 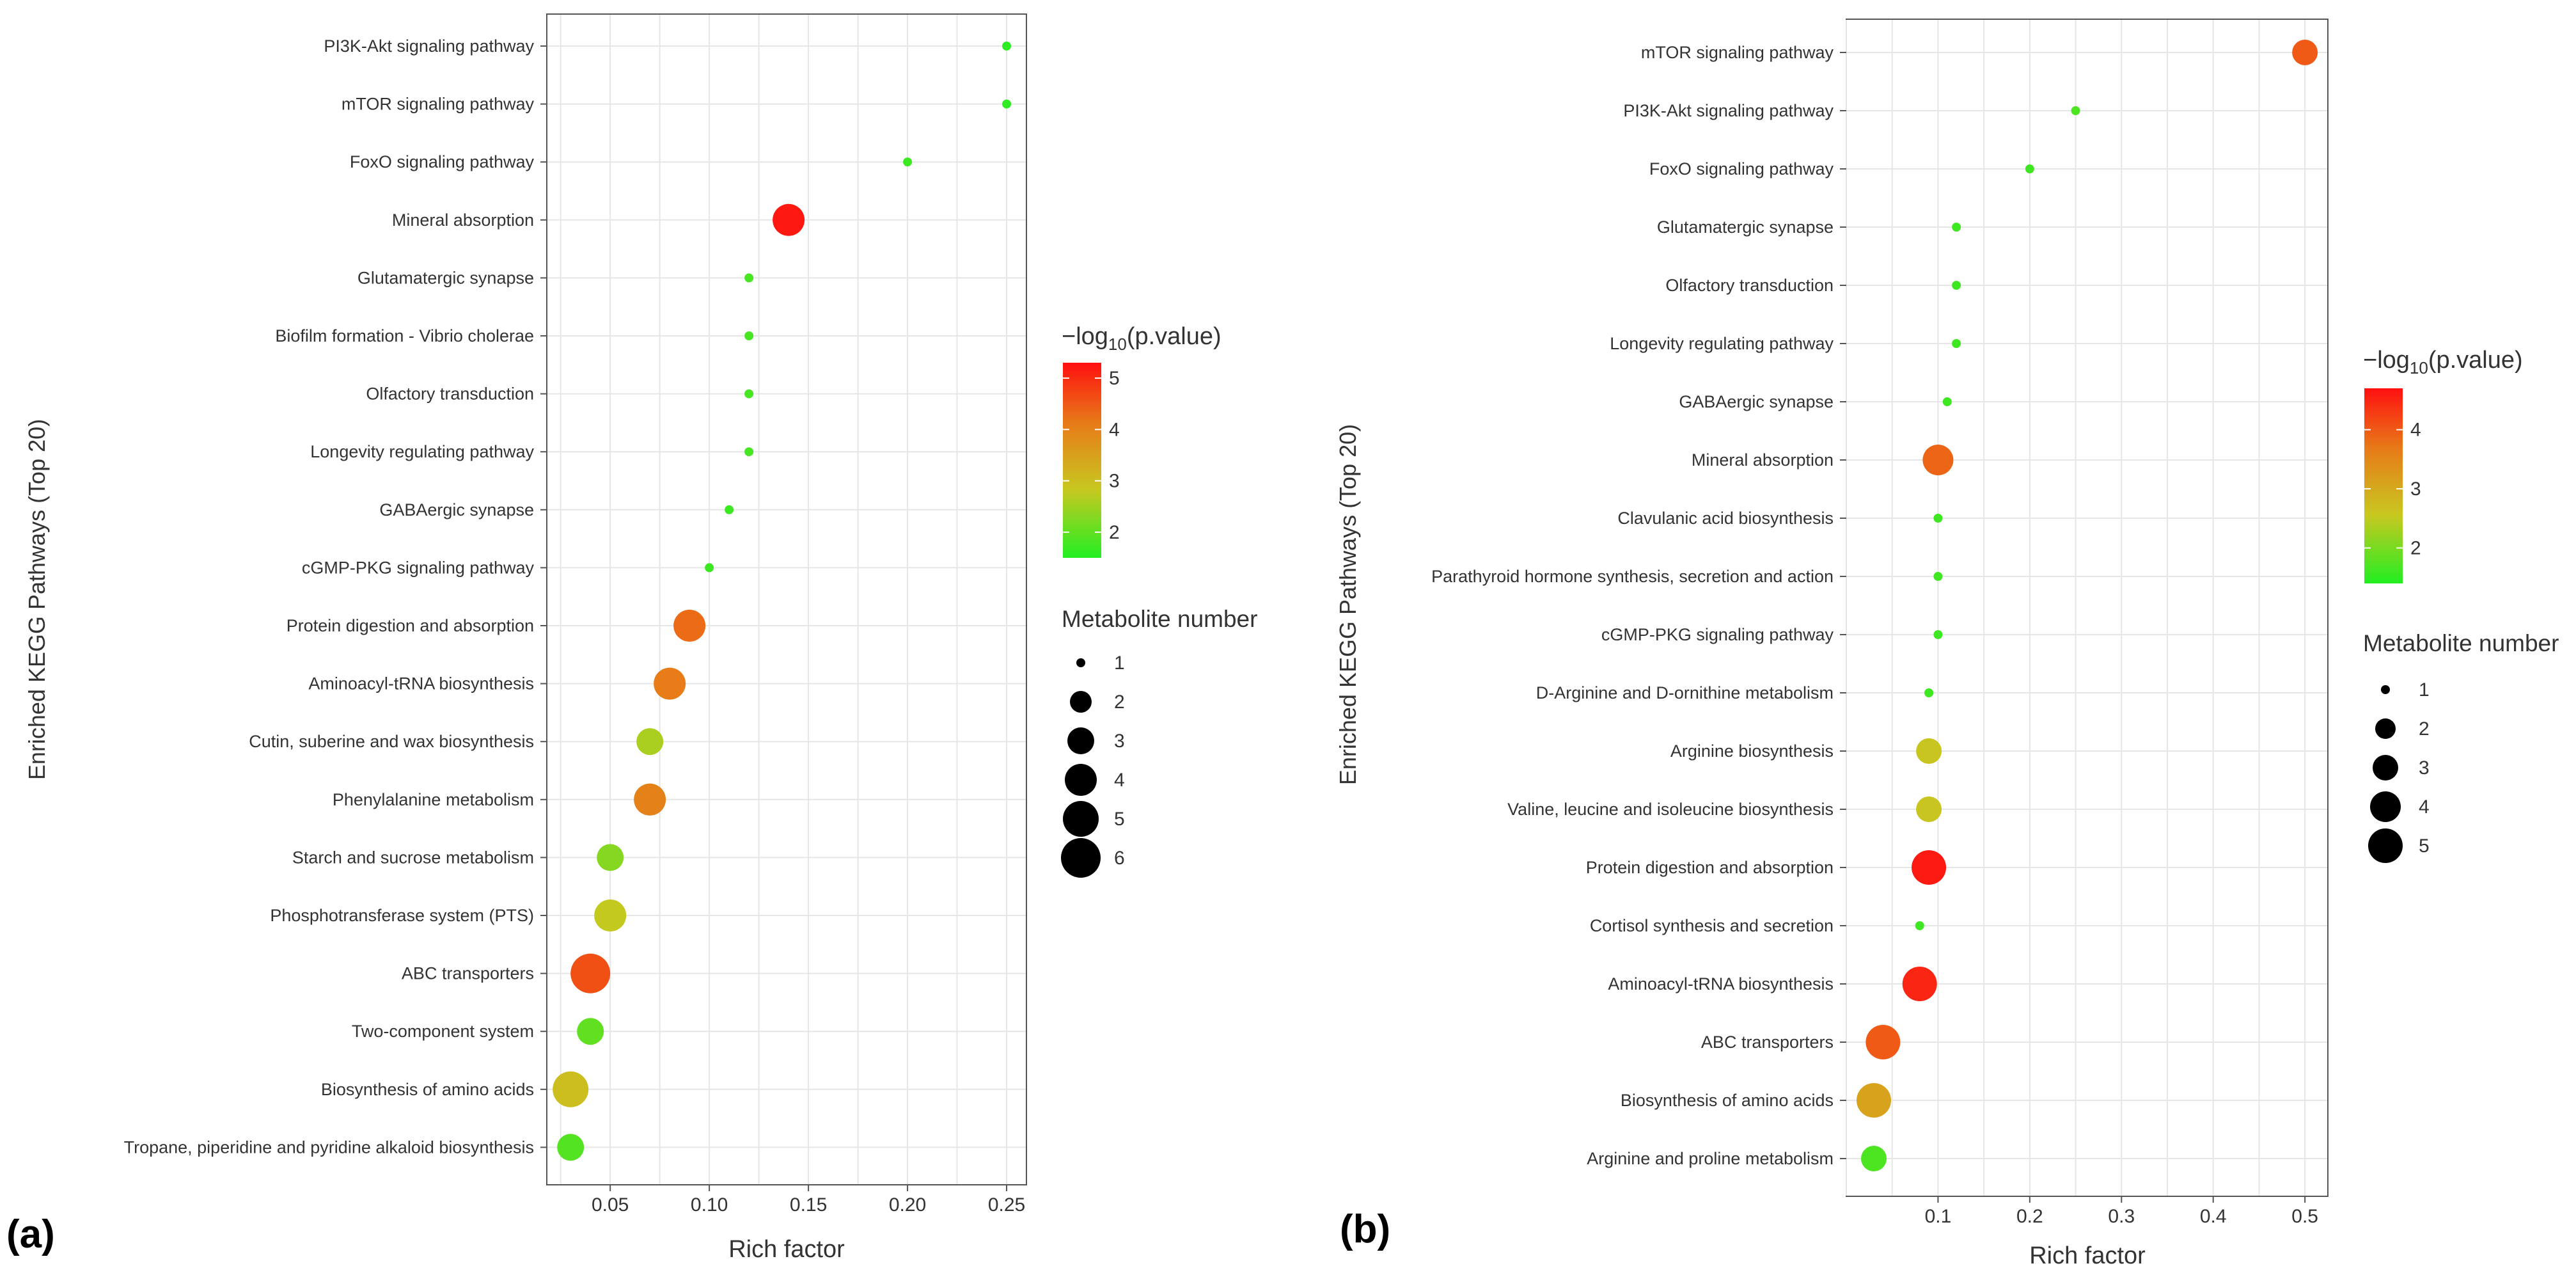 What do you see at coordinates (1114, 532) in the screenshot?
I see `colorbar-tick-label: 2` at bounding box center [1114, 532].